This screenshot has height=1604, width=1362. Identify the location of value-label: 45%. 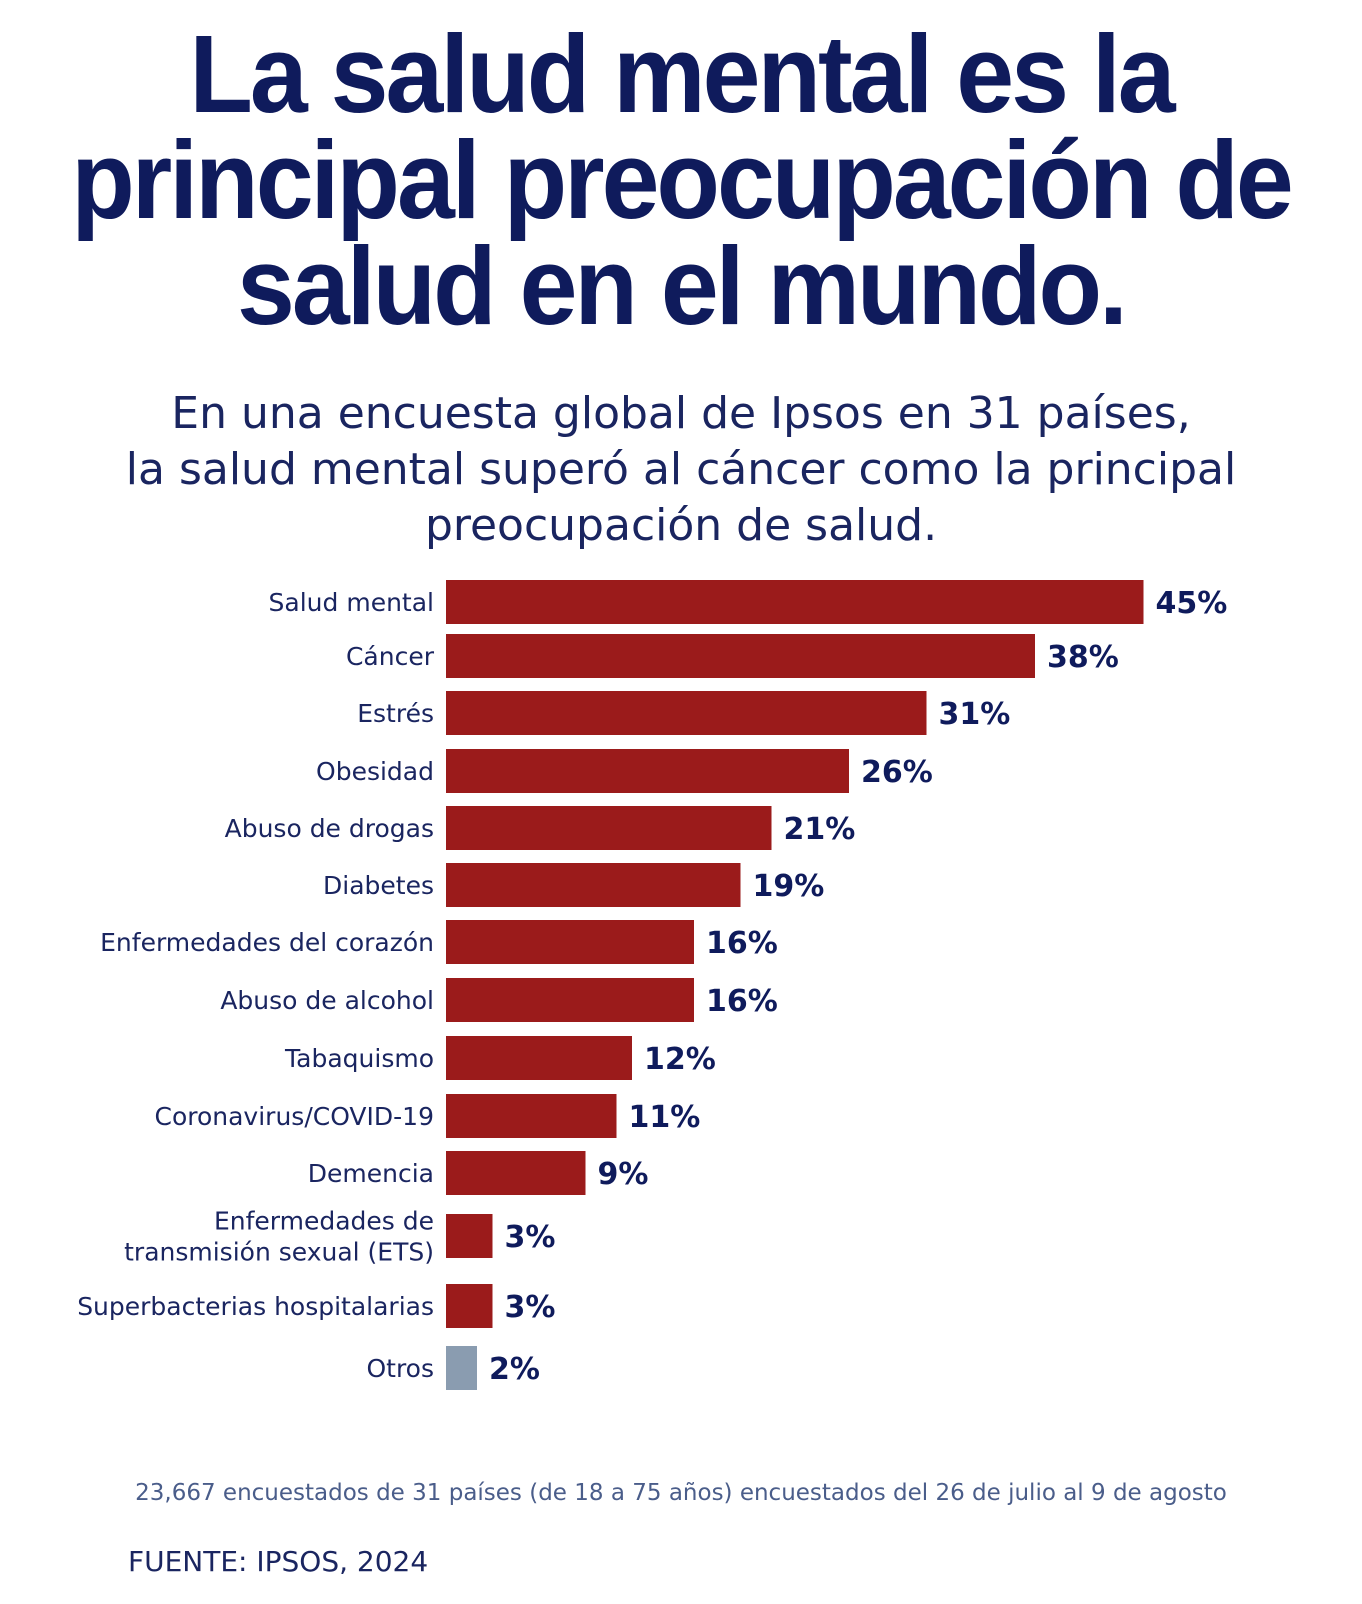
(1192, 603).